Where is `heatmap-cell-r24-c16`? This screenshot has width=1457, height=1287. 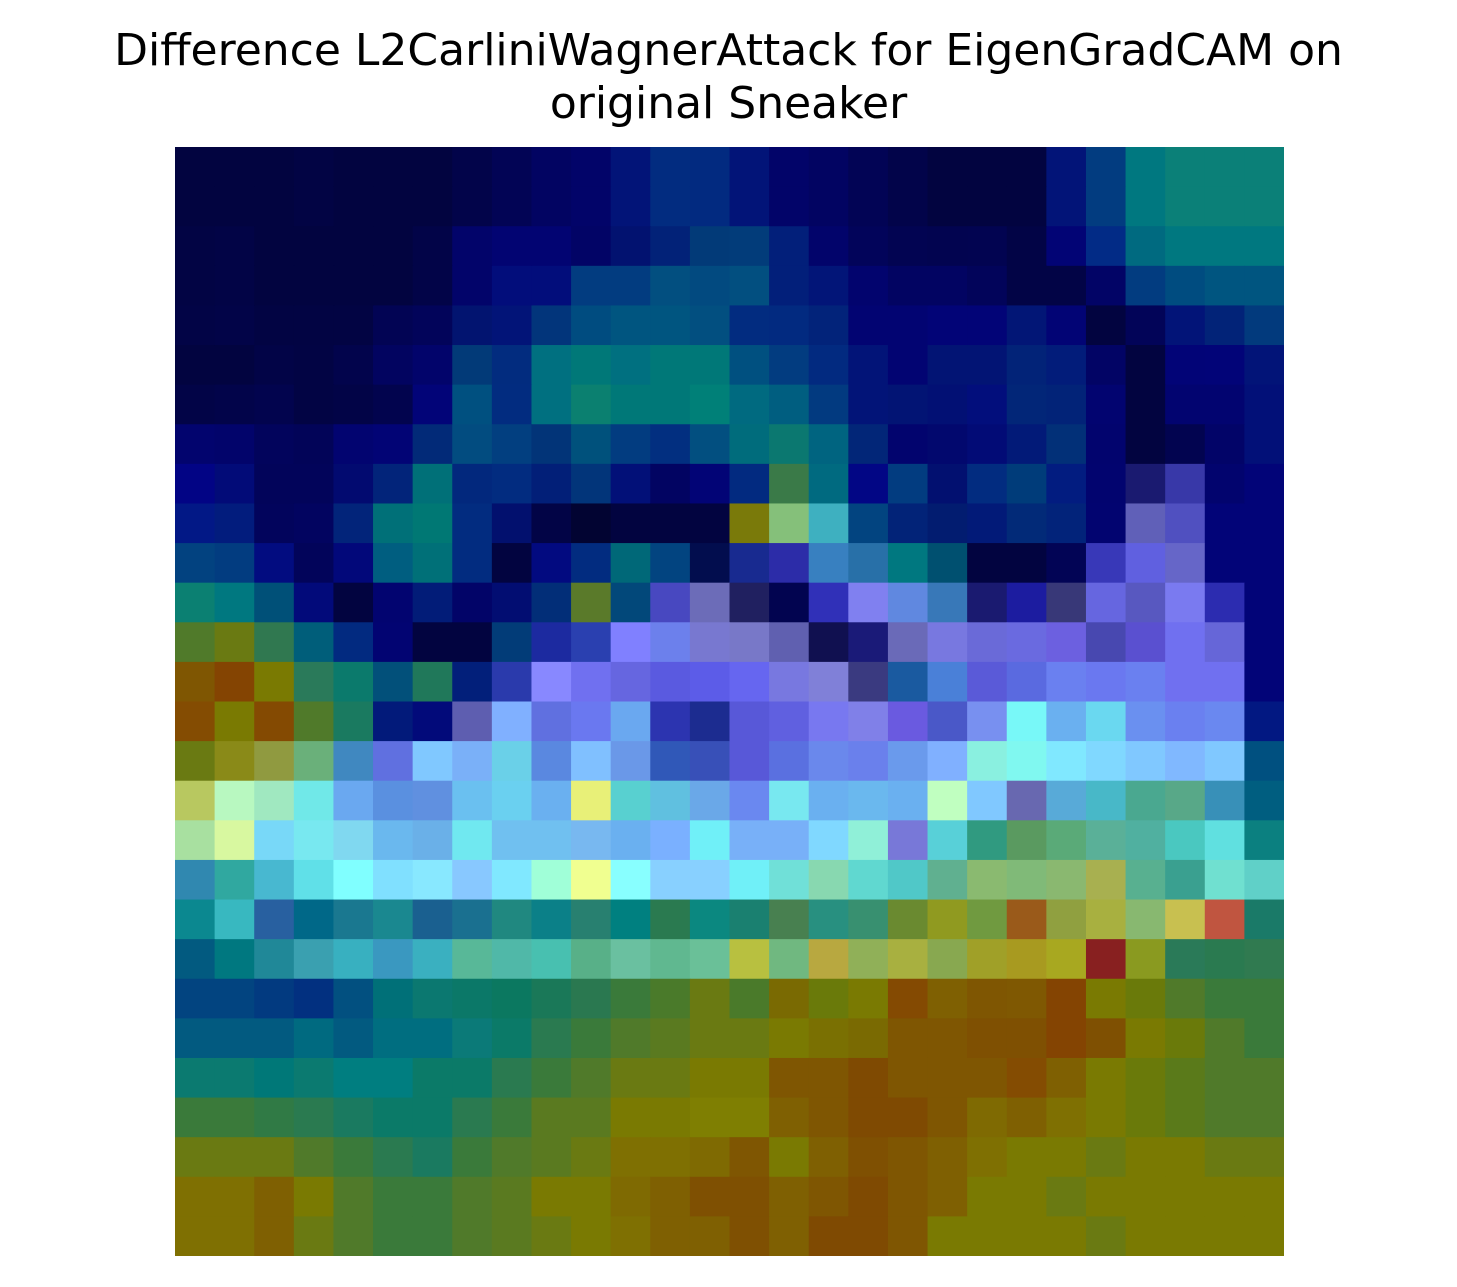
heatmap-cell-r24-c16 is located at coordinates (828, 1117).